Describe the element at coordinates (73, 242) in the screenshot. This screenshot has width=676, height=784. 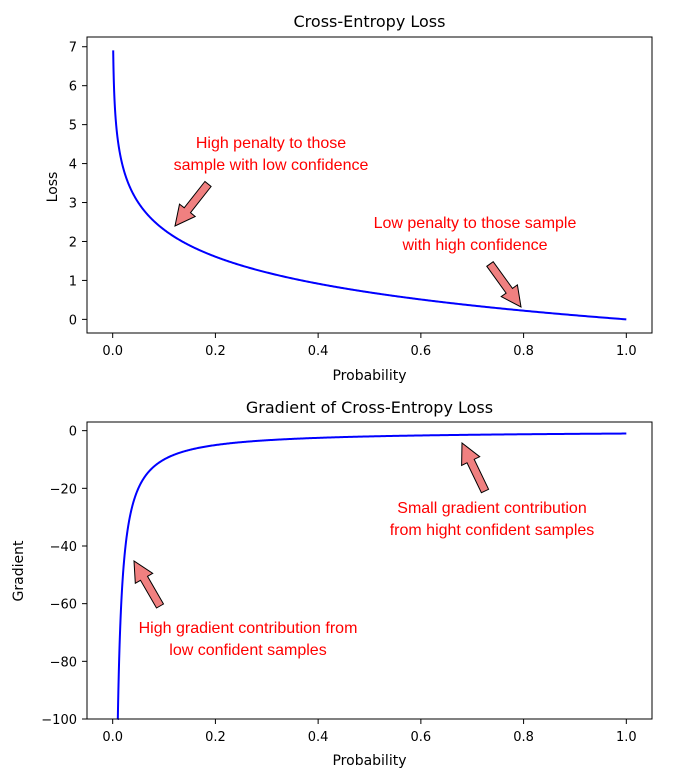
I see `y-tick-label: 2` at that location.